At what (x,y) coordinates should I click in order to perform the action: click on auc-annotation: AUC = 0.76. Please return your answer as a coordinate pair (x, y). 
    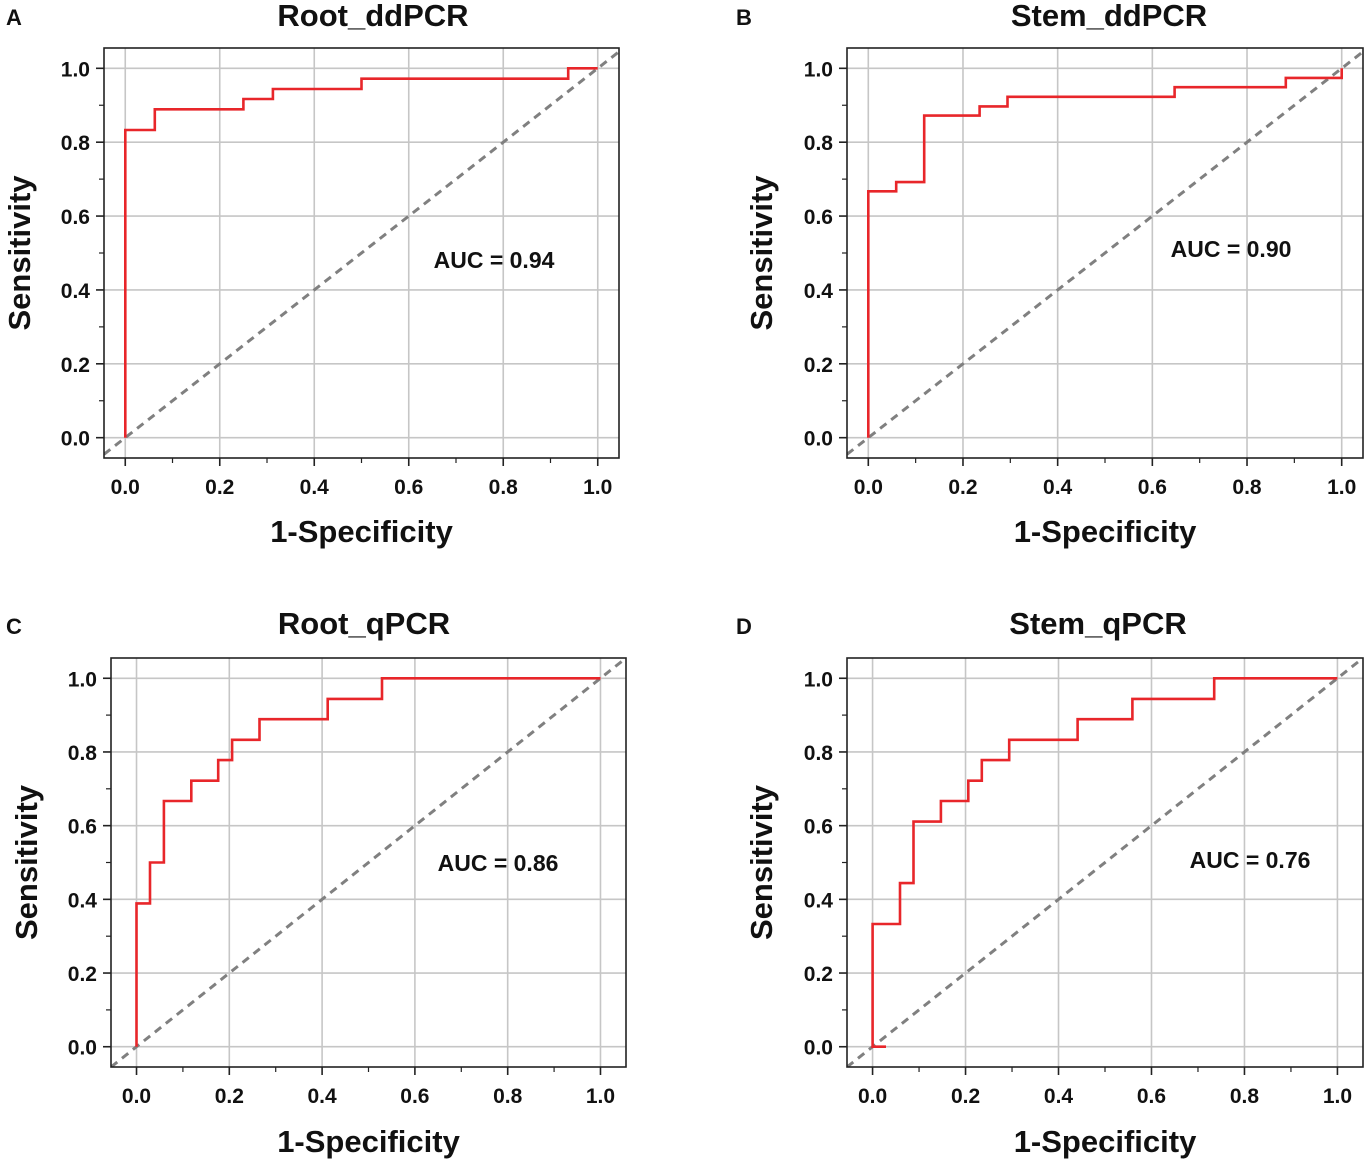
    Looking at the image, I should click on (1250, 860).